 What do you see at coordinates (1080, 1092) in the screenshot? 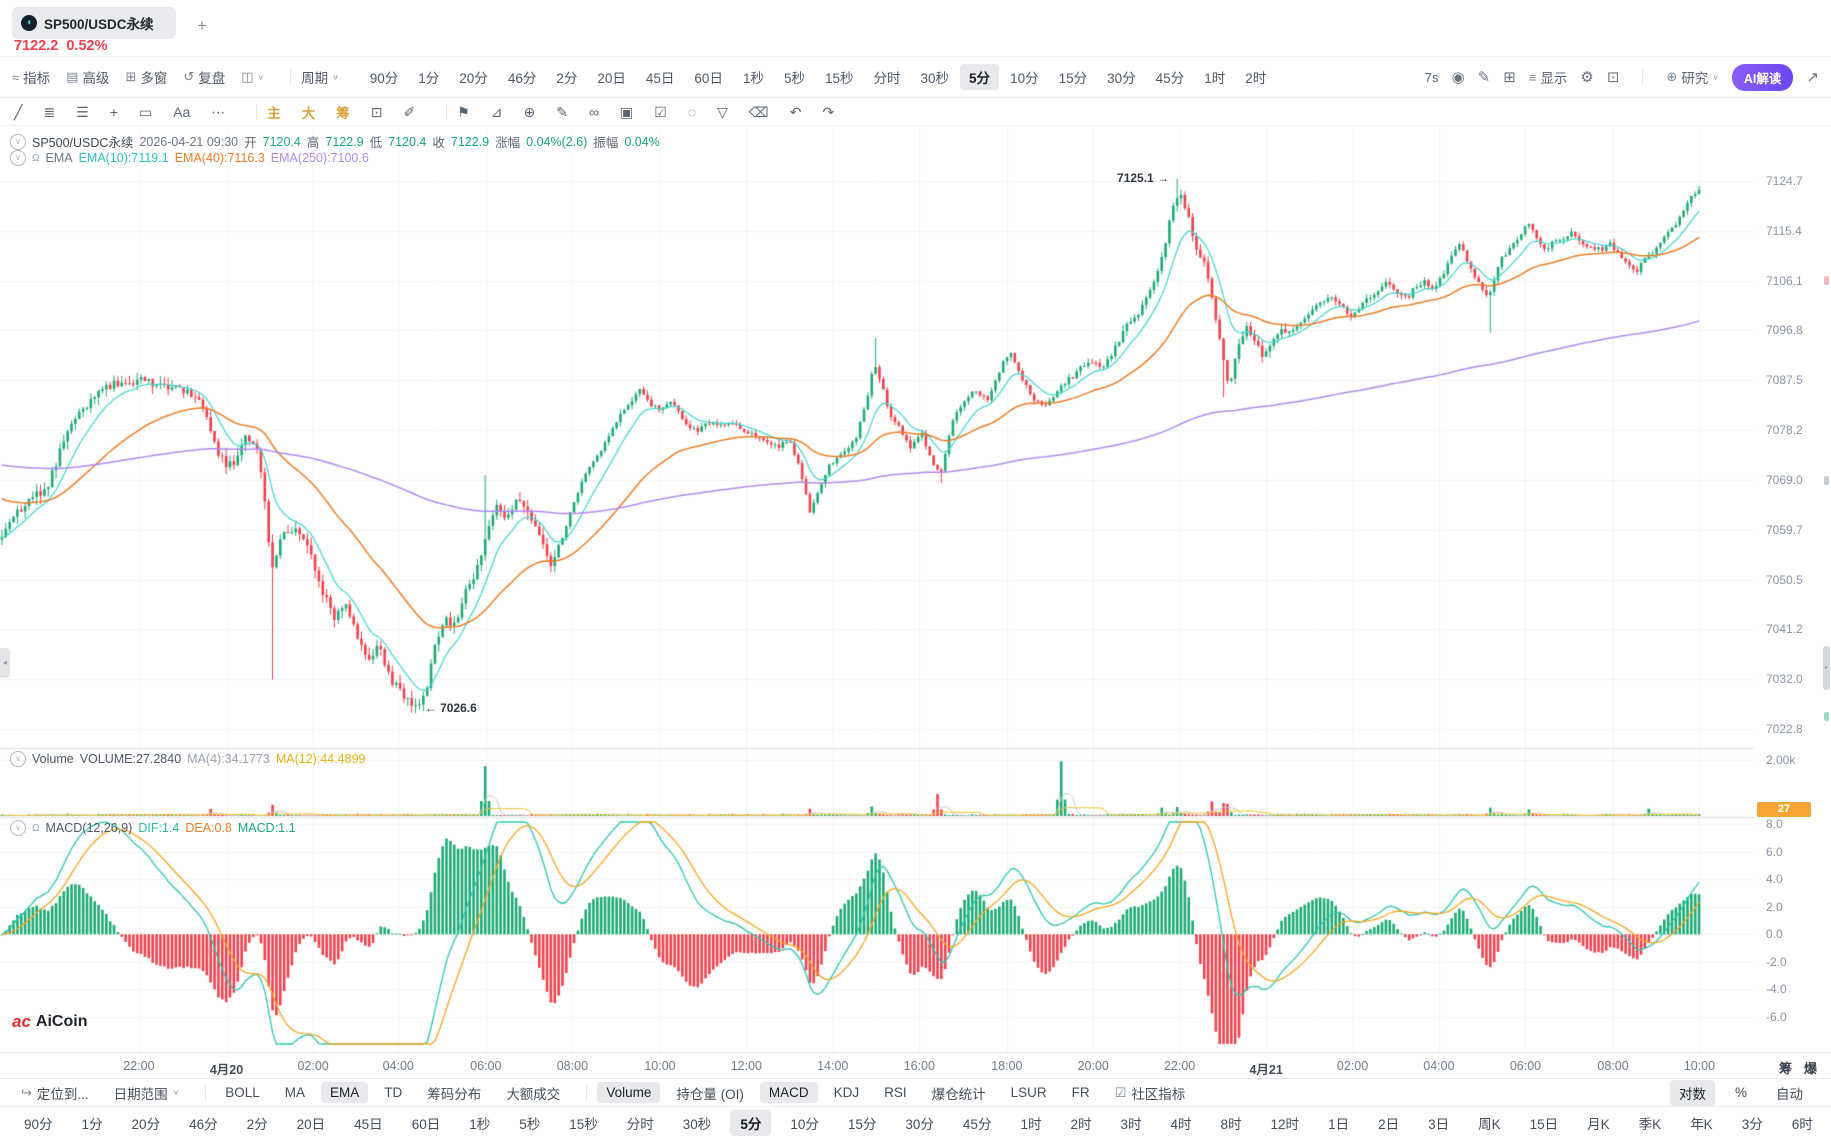
I see `indicator-FR: FR` at bounding box center [1080, 1092].